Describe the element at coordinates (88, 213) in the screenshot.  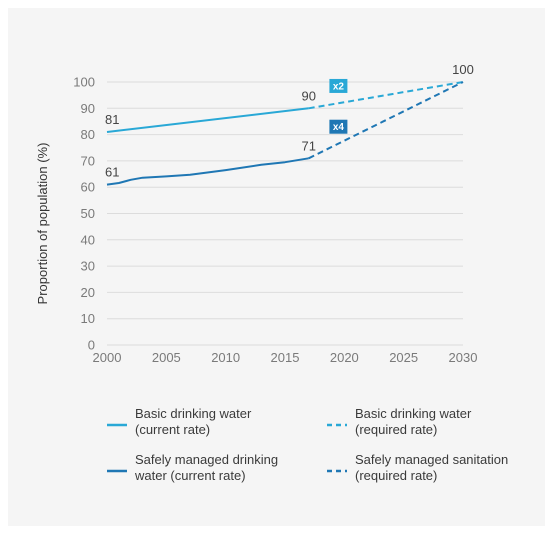
I see `y-tick-label: 50` at that location.